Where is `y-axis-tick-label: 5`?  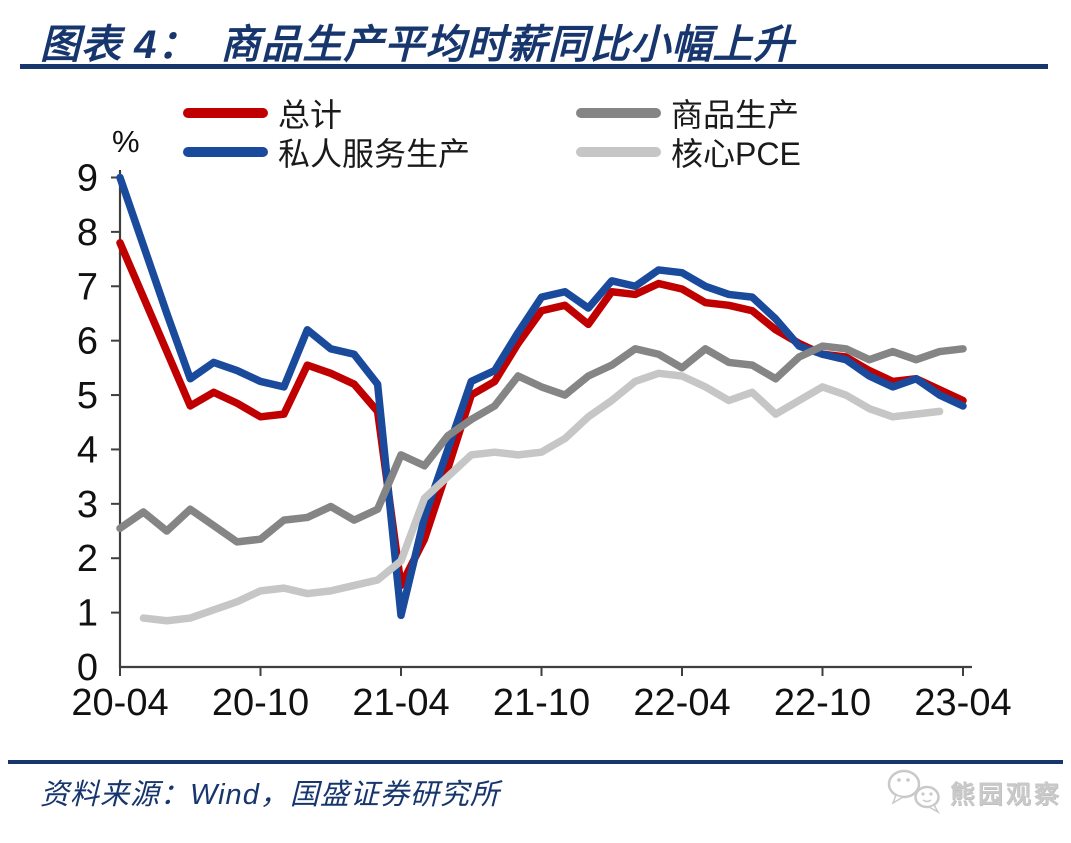
y-axis-tick-label: 5 is located at coordinates (87, 396).